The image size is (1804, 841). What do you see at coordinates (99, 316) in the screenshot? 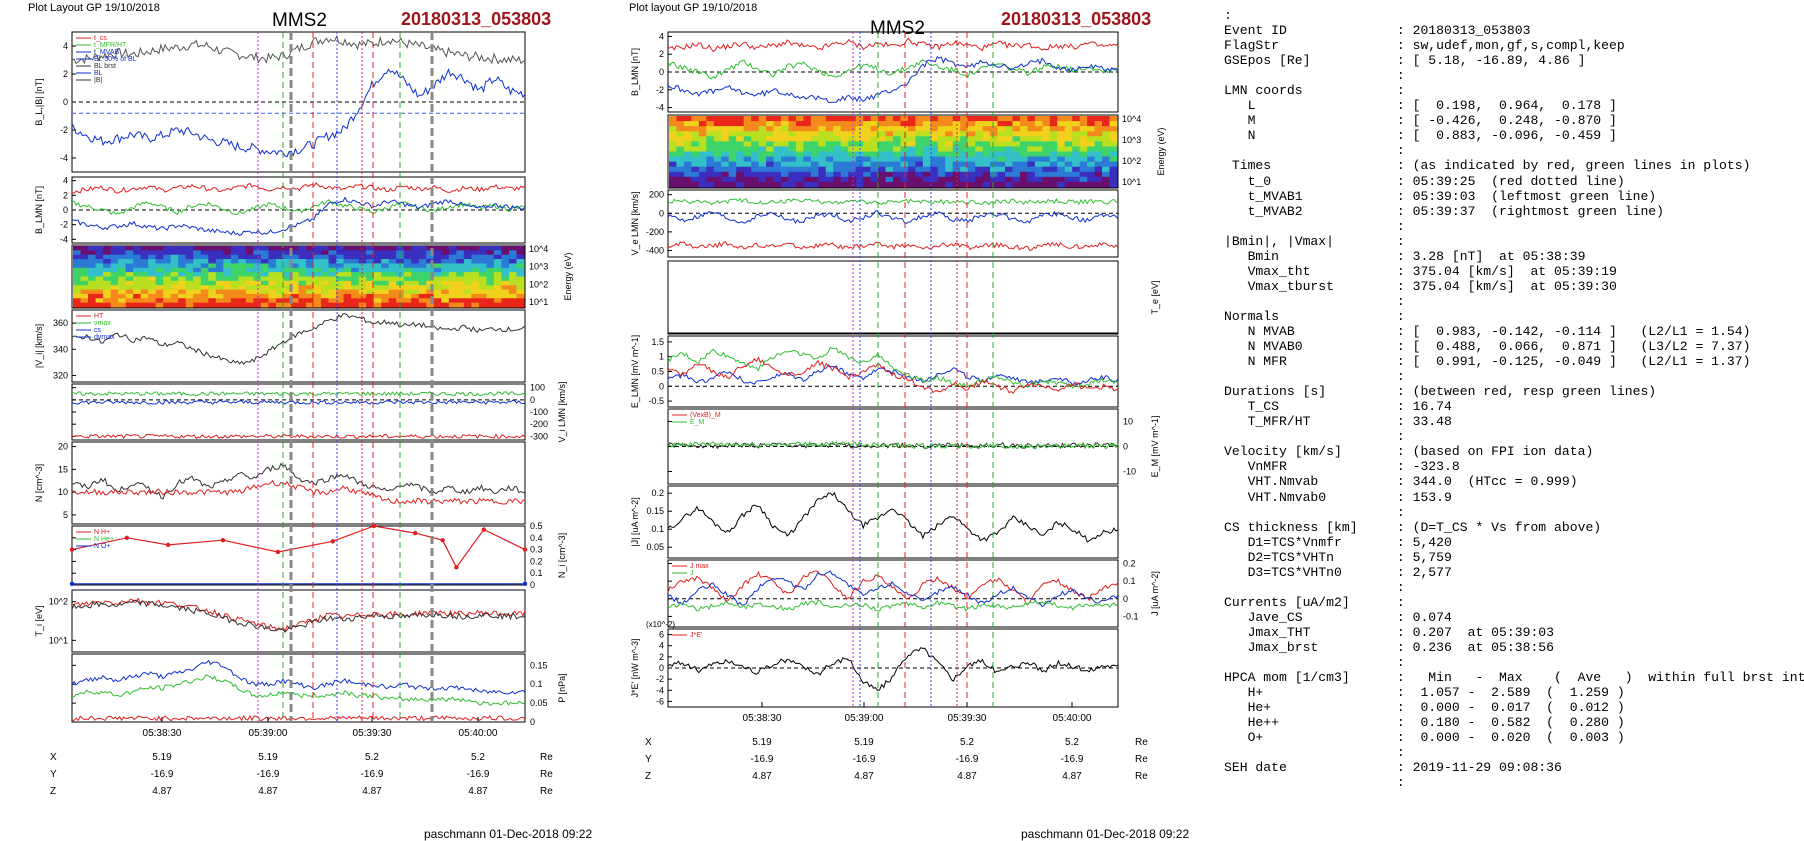
I see `legend-entry: HT` at bounding box center [99, 316].